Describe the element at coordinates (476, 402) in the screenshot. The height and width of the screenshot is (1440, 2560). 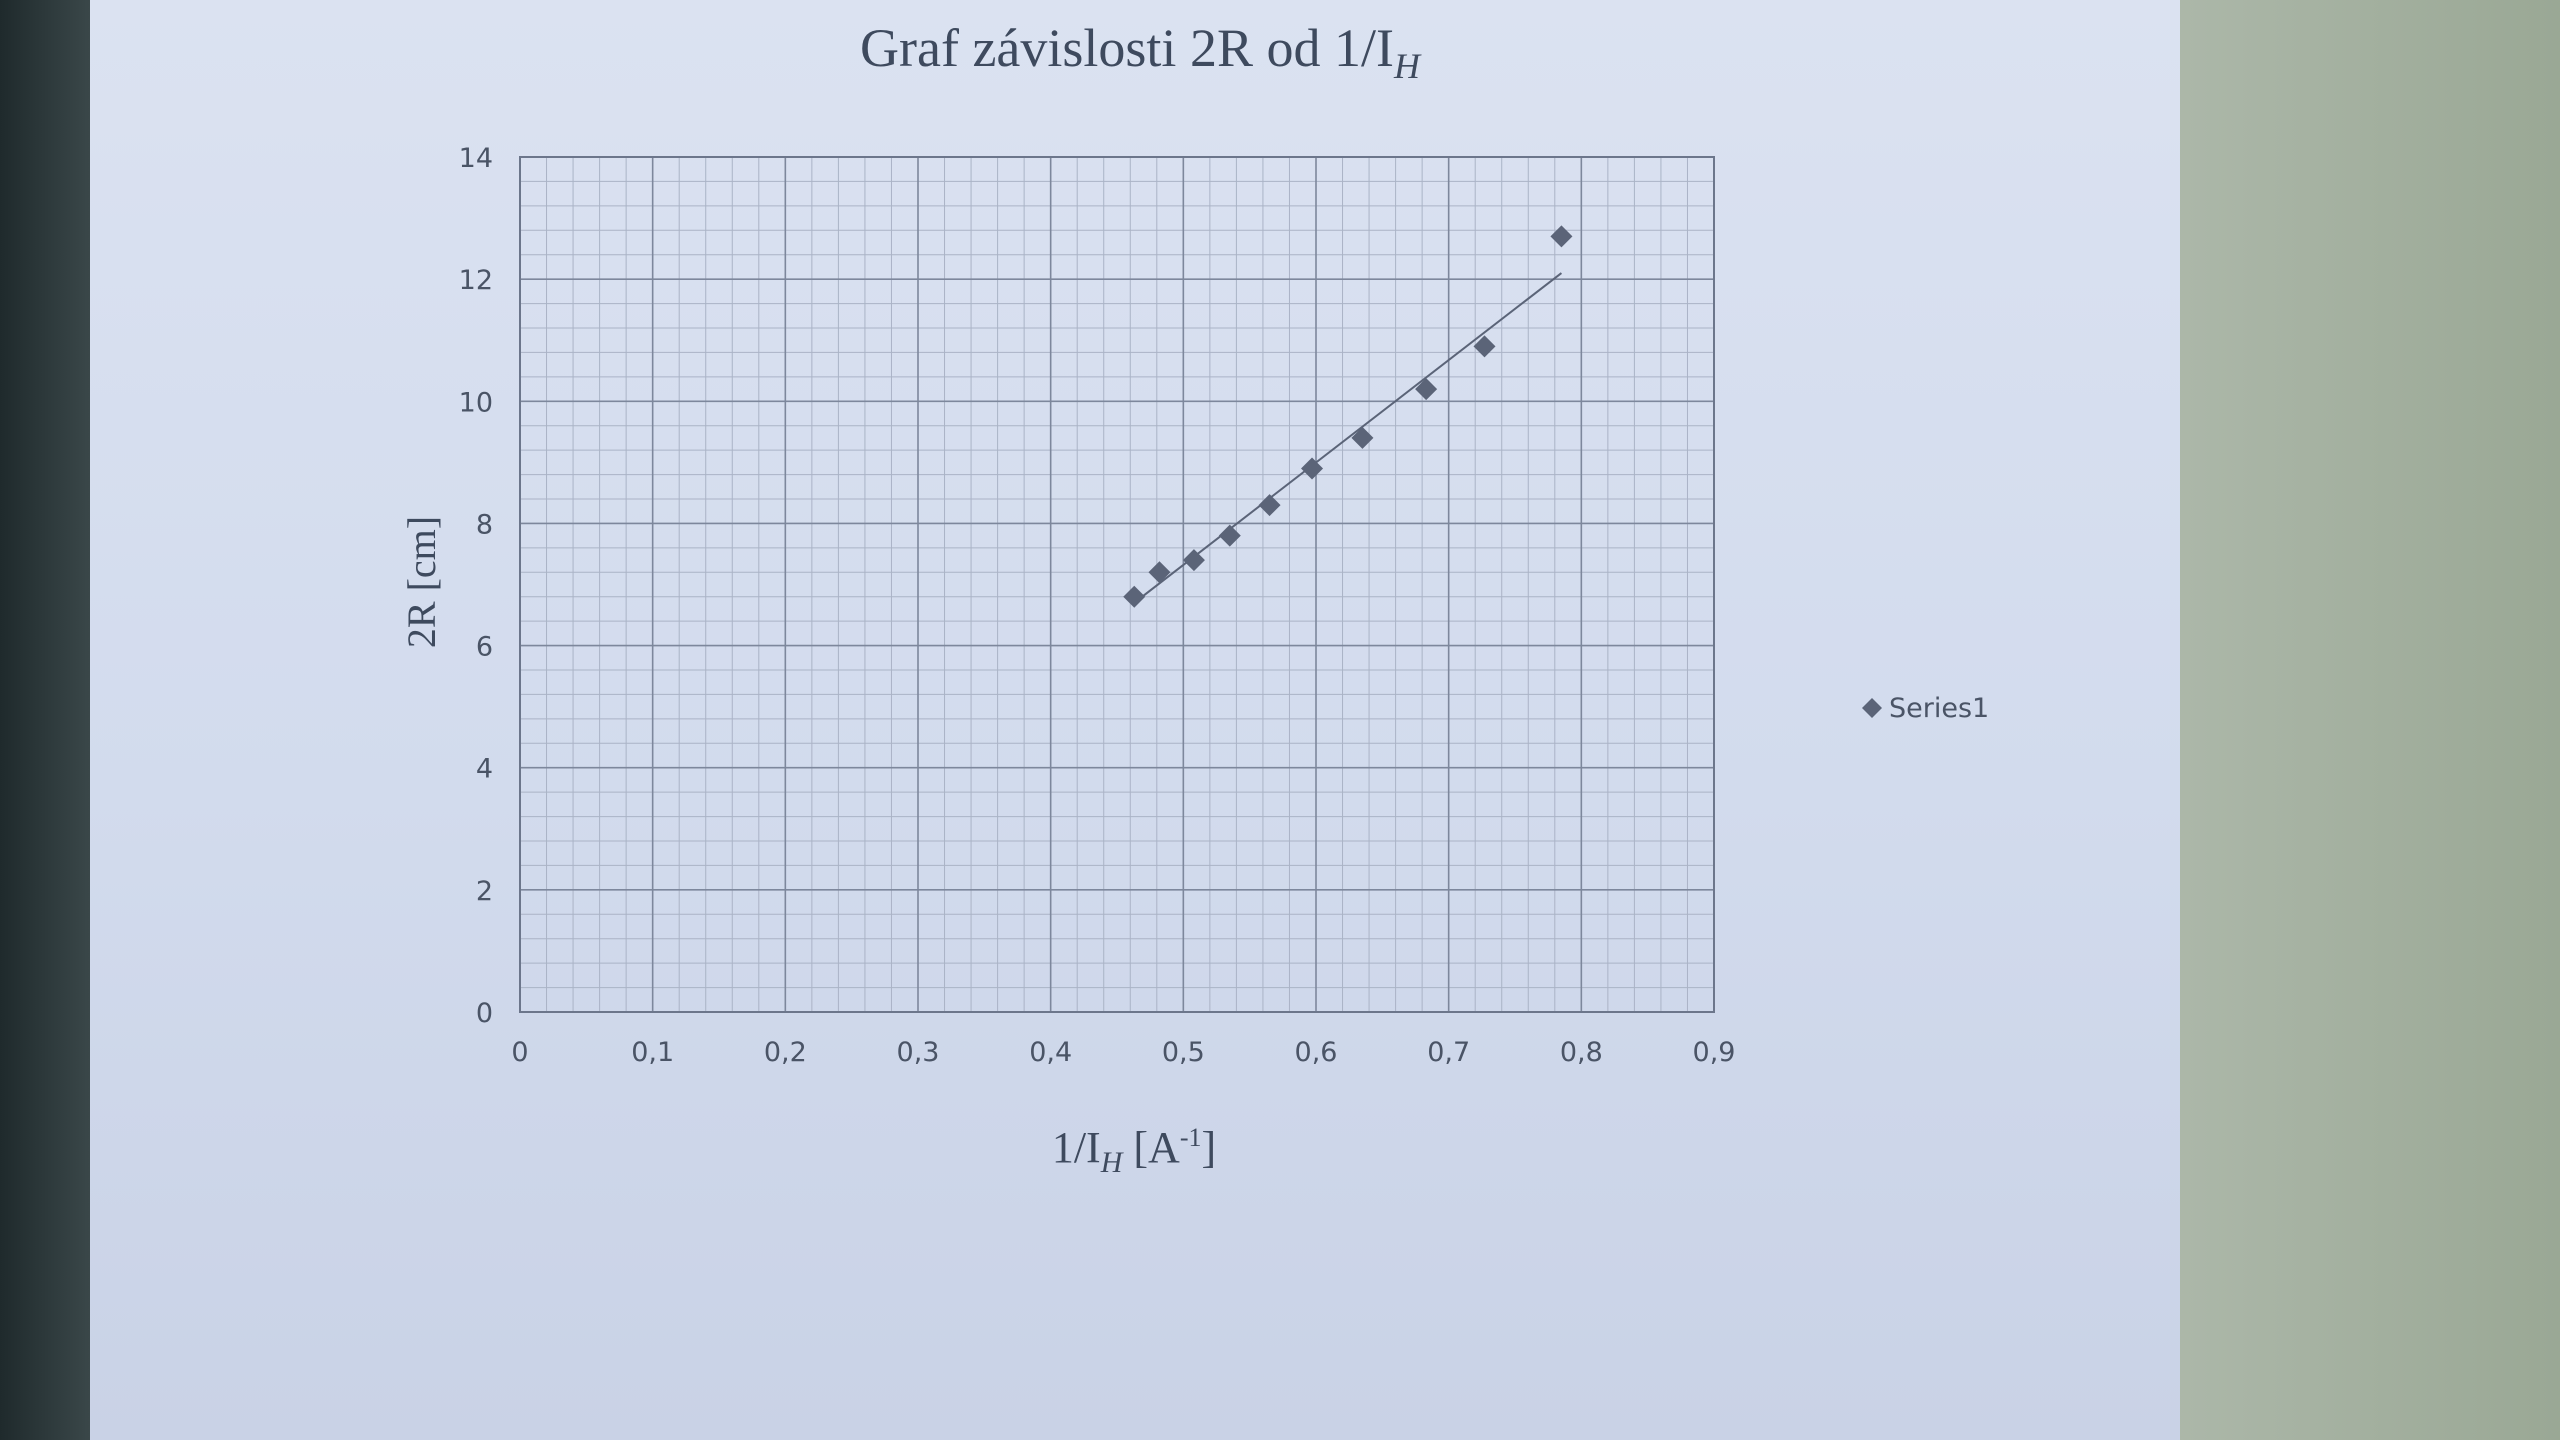
I see `y-tick-label: 10` at that location.